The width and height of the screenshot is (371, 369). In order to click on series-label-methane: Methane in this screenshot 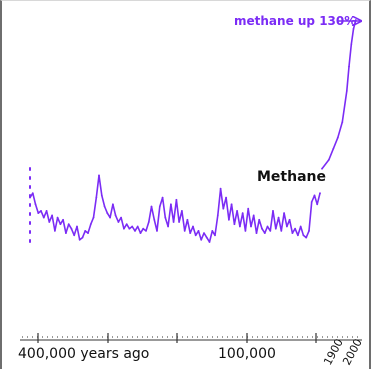, I will do `click(291, 177)`.